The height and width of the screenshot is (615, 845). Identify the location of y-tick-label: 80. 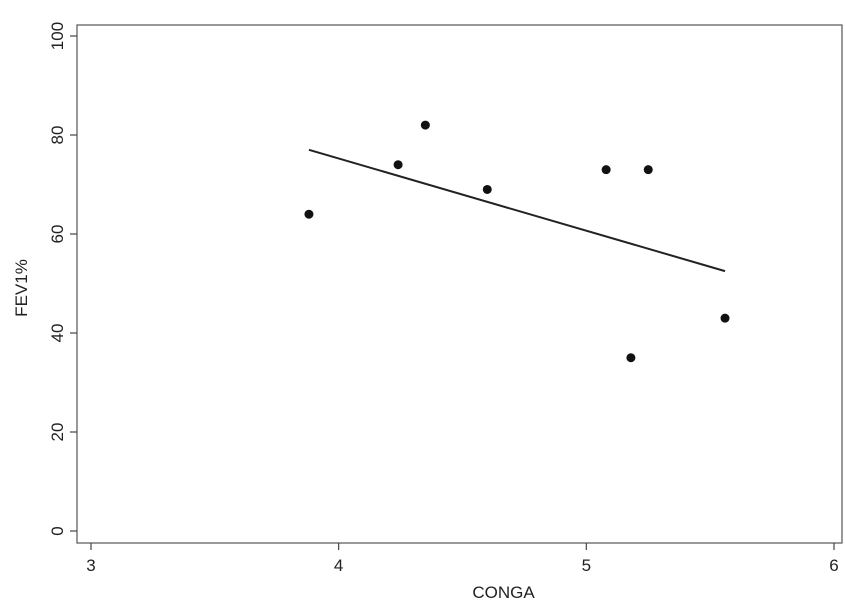
(57, 135).